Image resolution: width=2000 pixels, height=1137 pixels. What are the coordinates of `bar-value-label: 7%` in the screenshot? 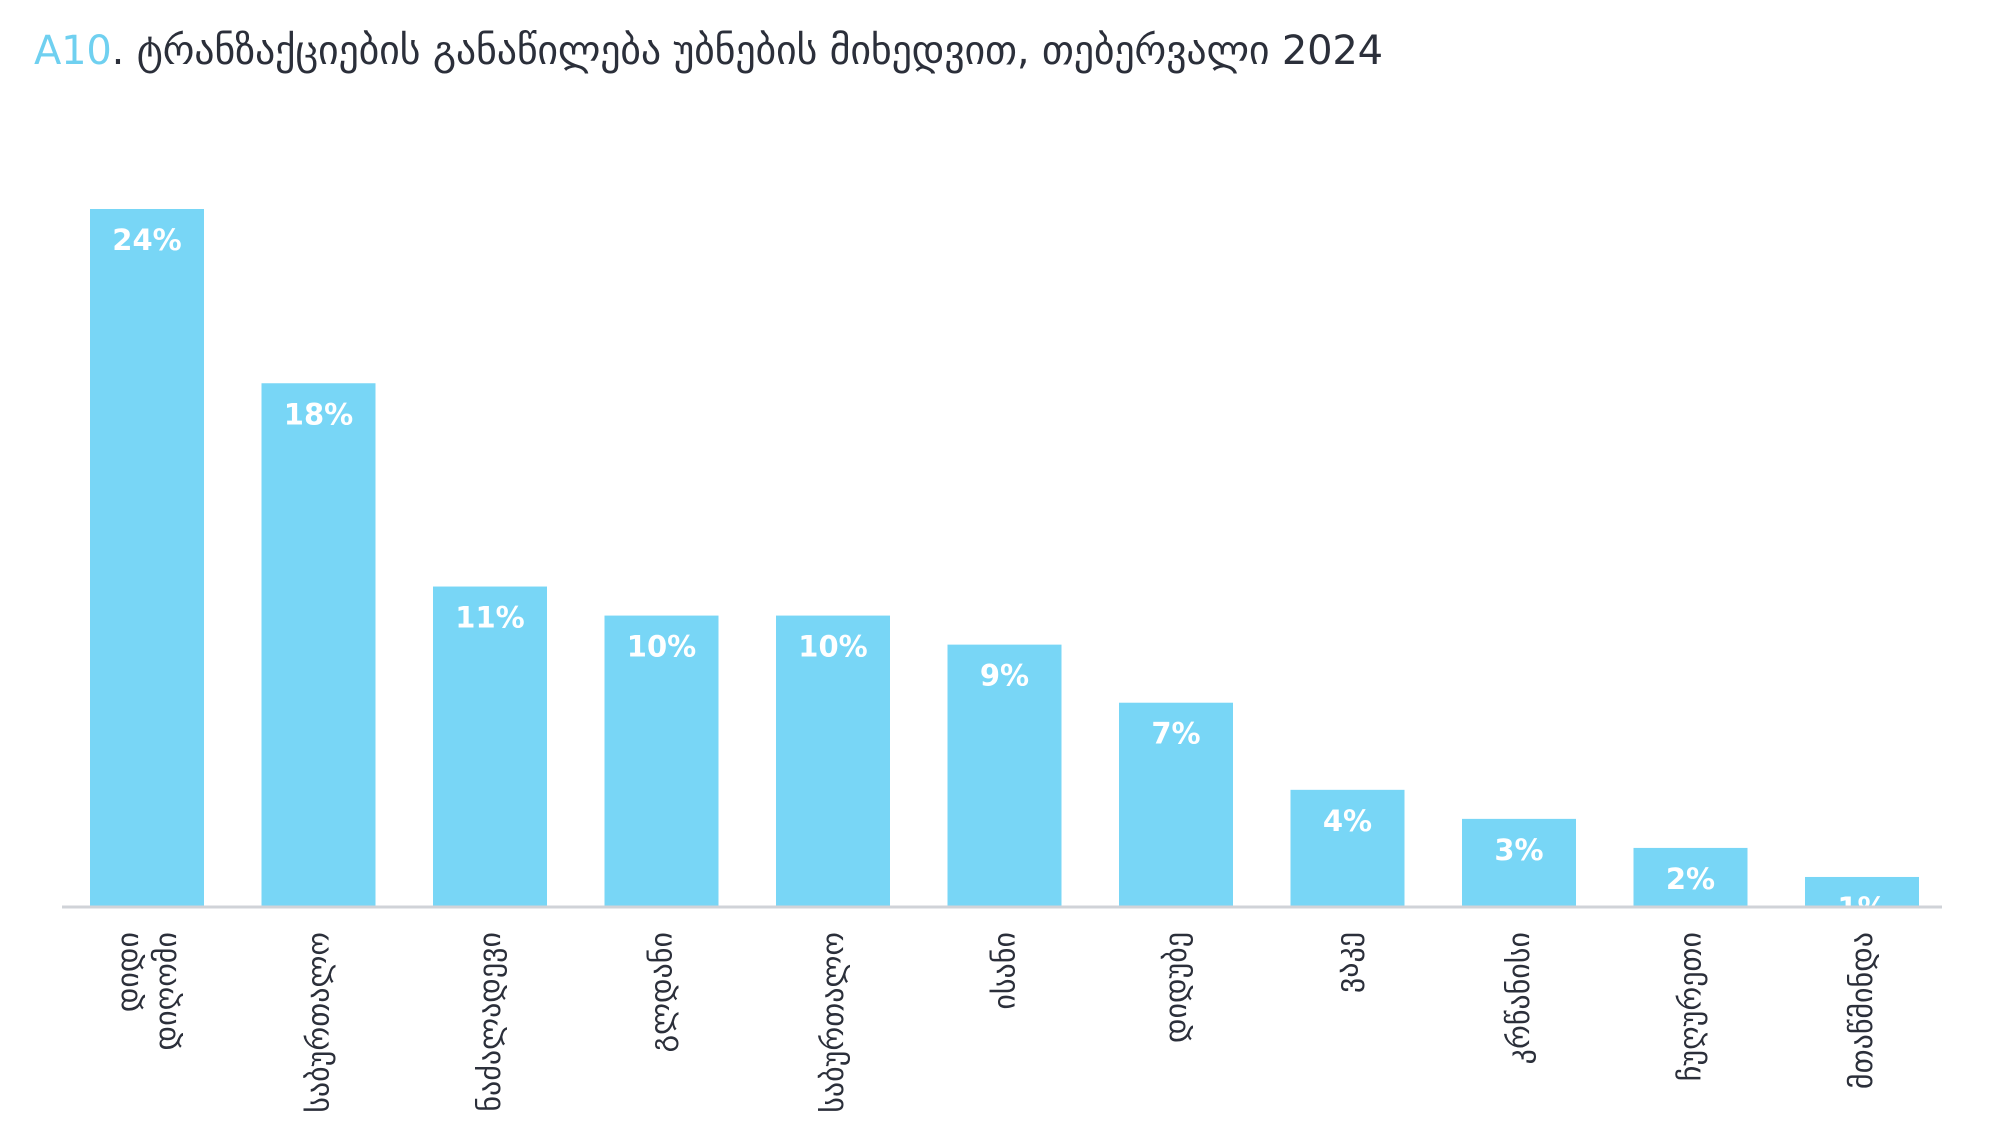 It's located at (1175, 734).